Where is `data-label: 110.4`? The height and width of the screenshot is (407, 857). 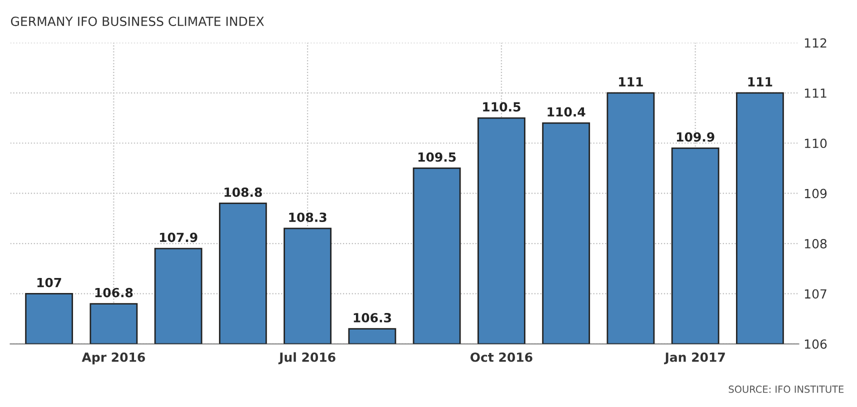 data-label: 110.4 is located at coordinates (567, 112).